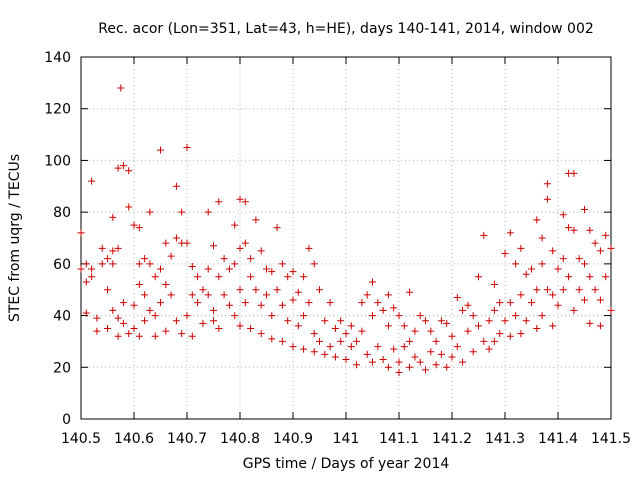 This screenshot has height=480, width=640. What do you see at coordinates (134, 439) in the screenshot?
I see `x-tick-label: 140.6` at bounding box center [134, 439].